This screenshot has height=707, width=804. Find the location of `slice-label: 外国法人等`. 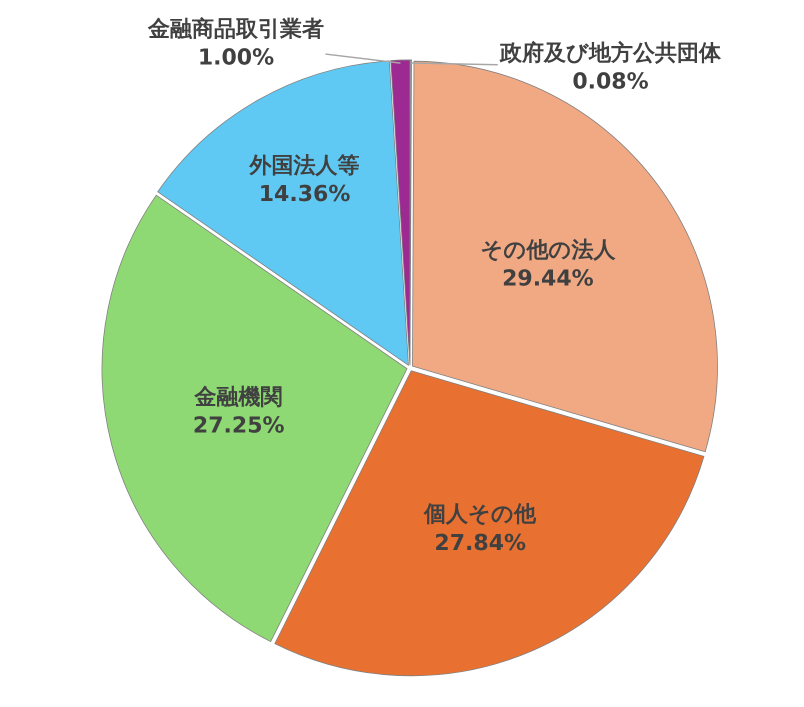

slice-label: 外国法人等 is located at coordinates (304, 166).